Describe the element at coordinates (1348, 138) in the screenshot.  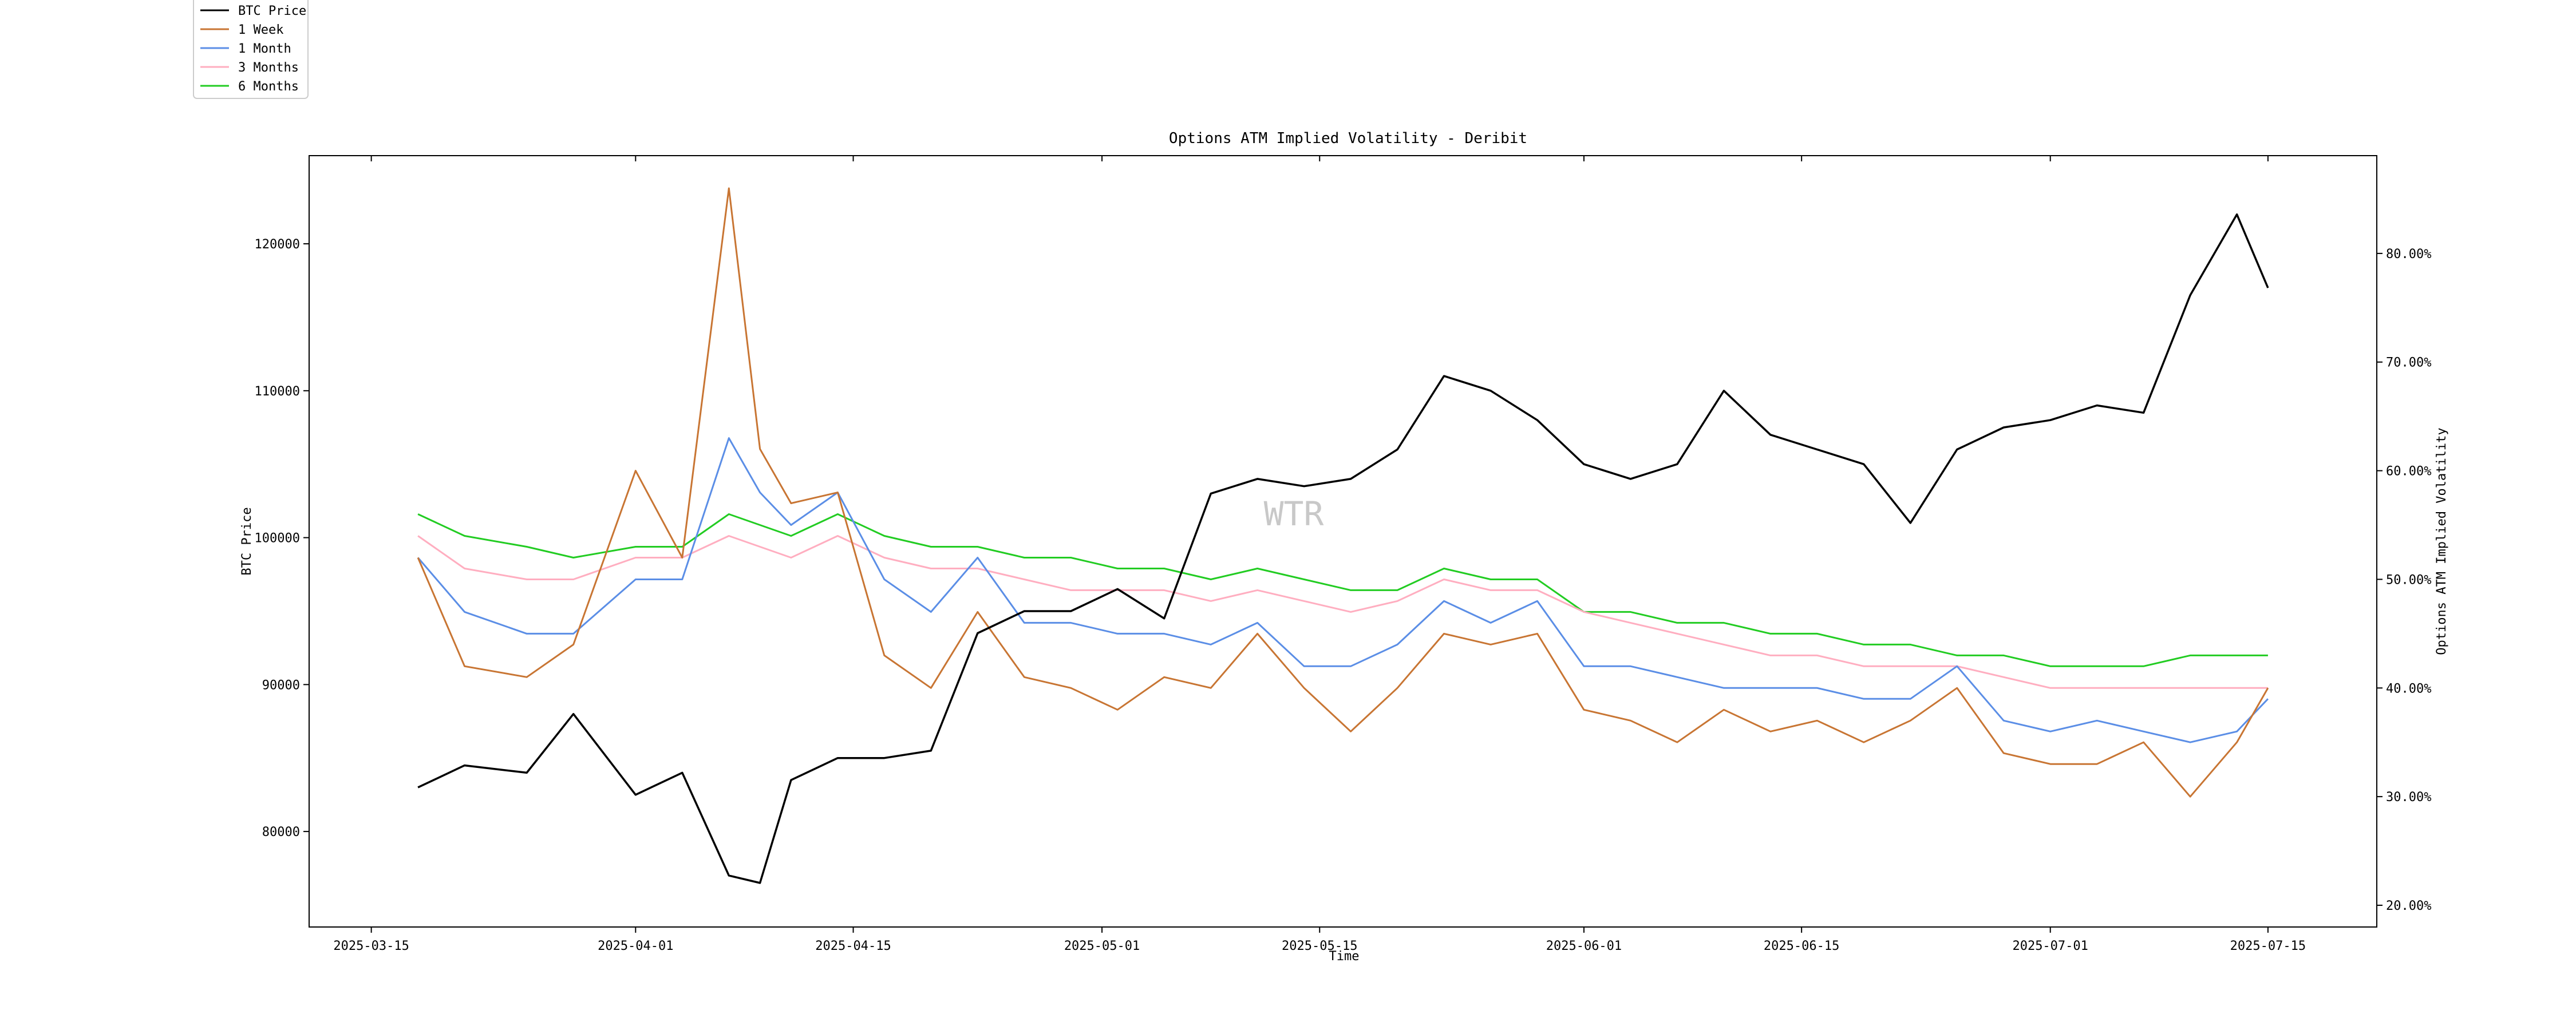
I see `chart-title: Options ATM Implied Volatility - Deribit` at that location.